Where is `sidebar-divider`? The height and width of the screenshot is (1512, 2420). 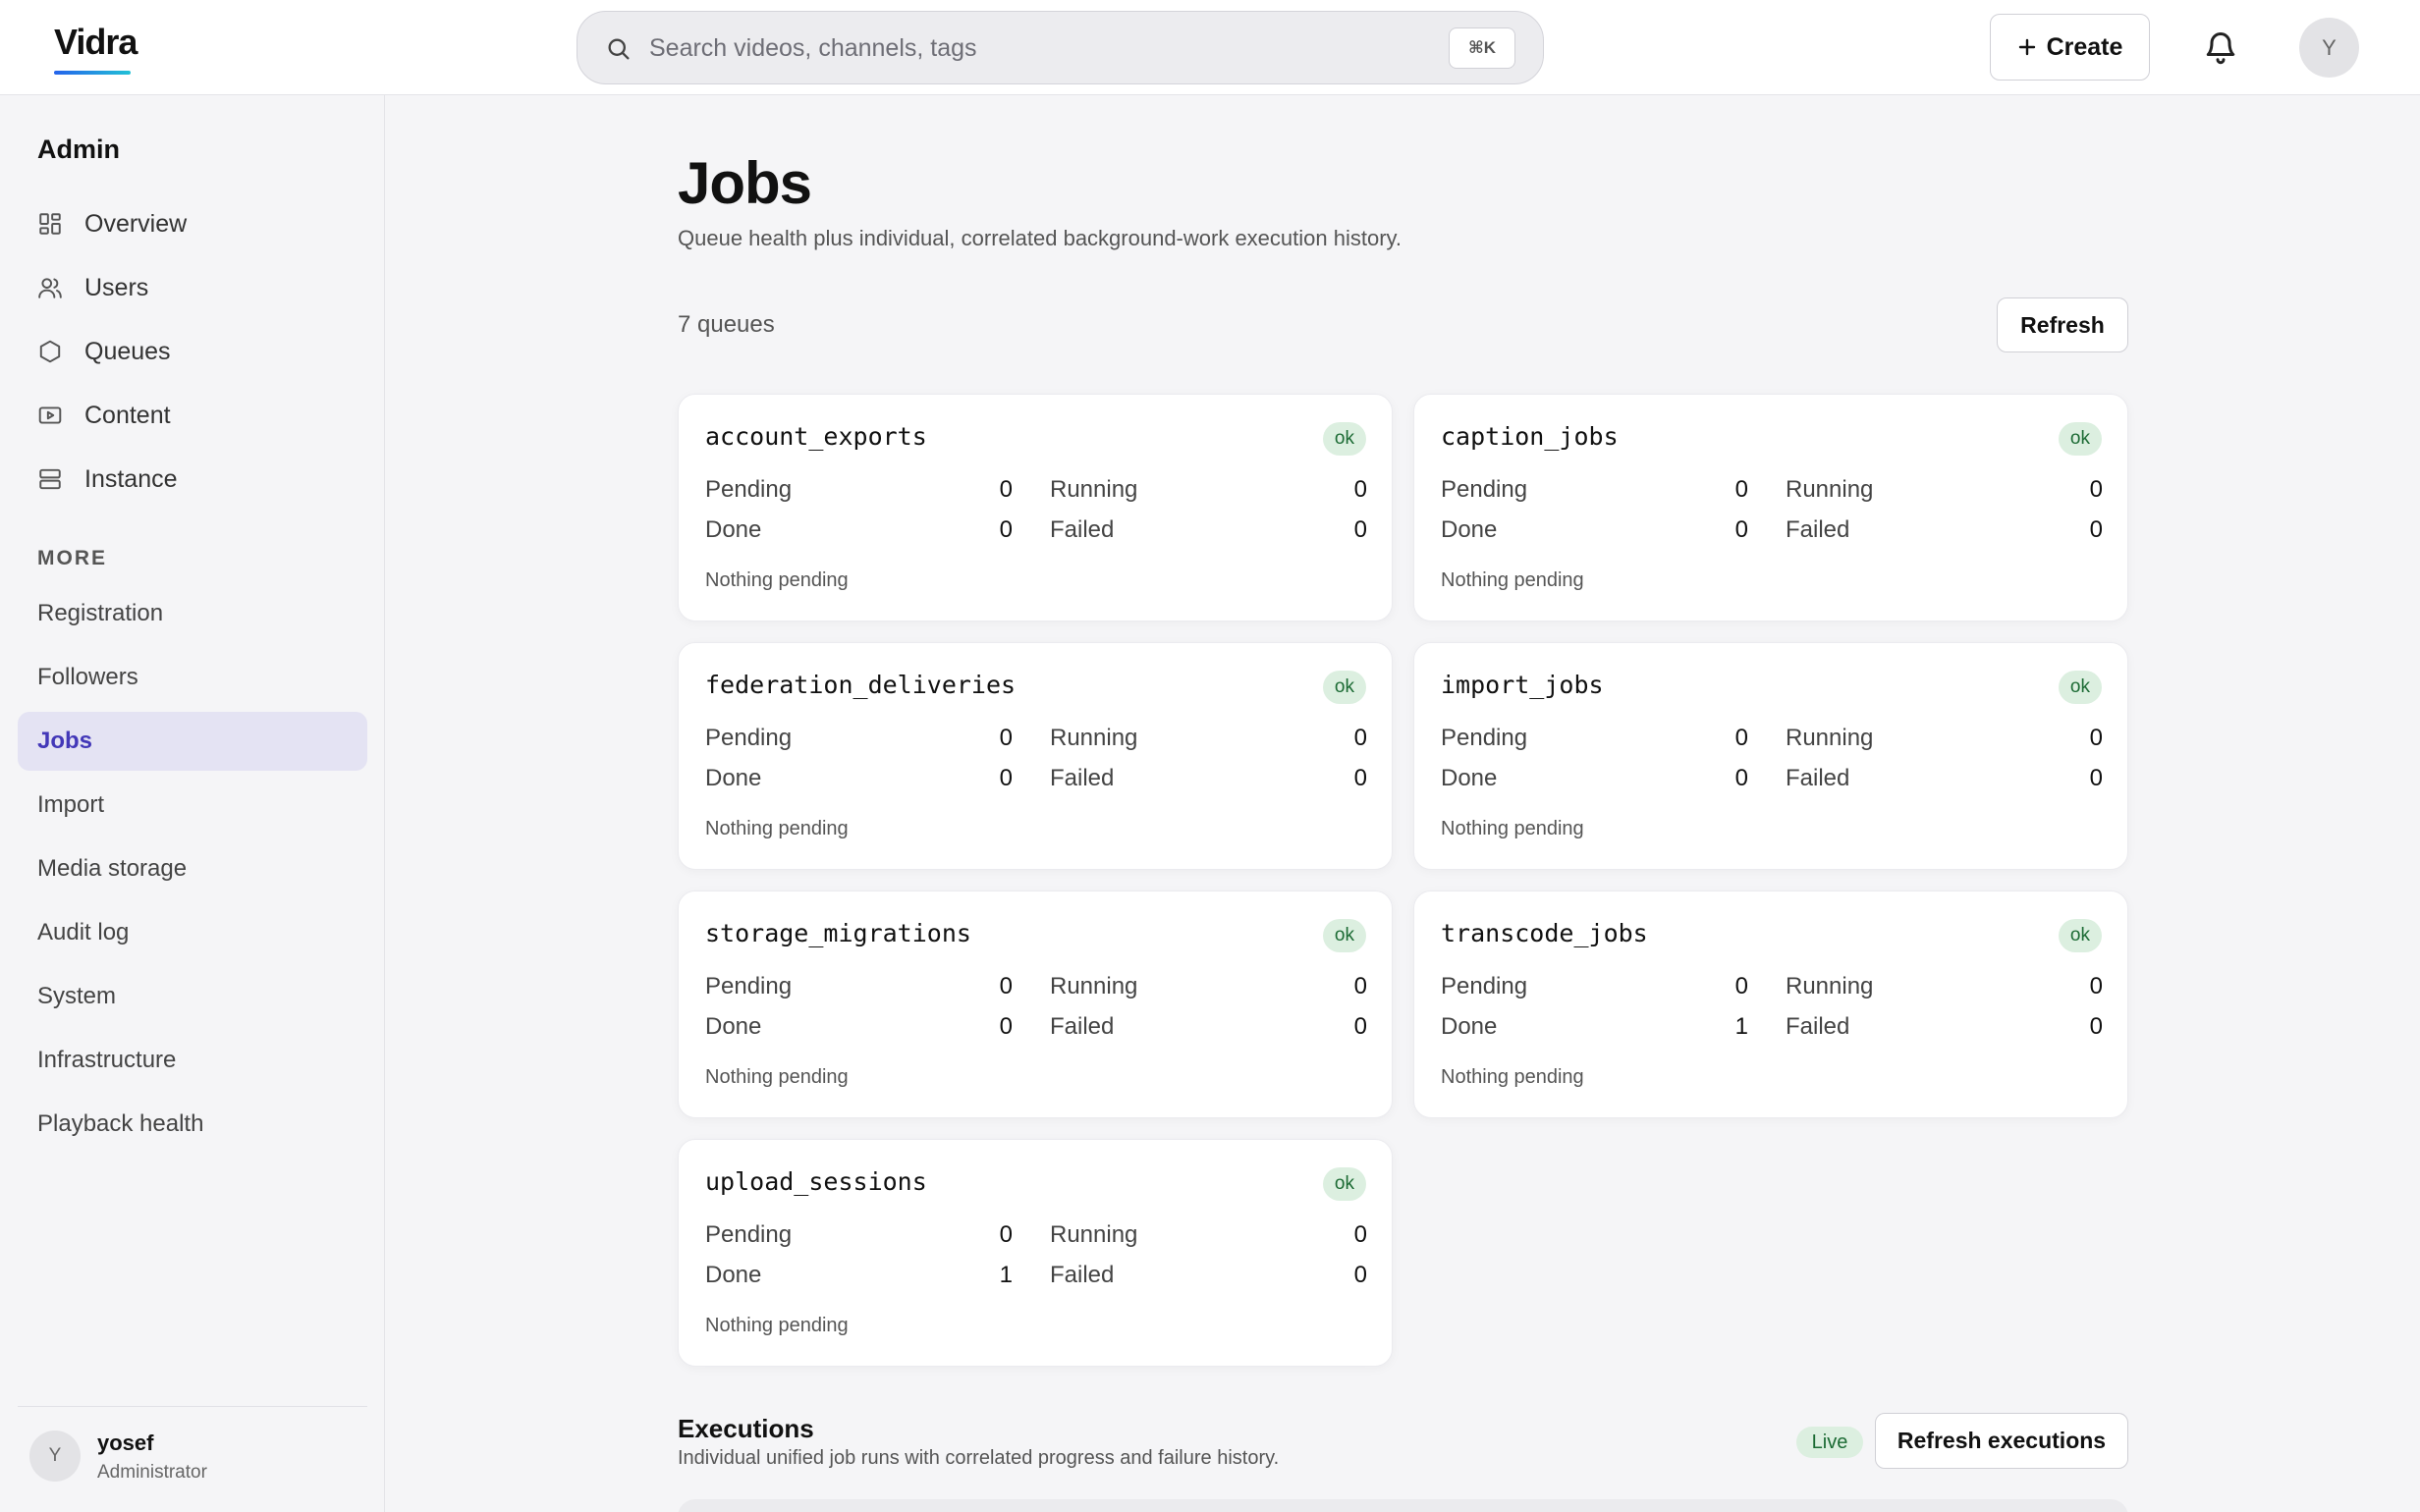 sidebar-divider is located at coordinates (192, 1406).